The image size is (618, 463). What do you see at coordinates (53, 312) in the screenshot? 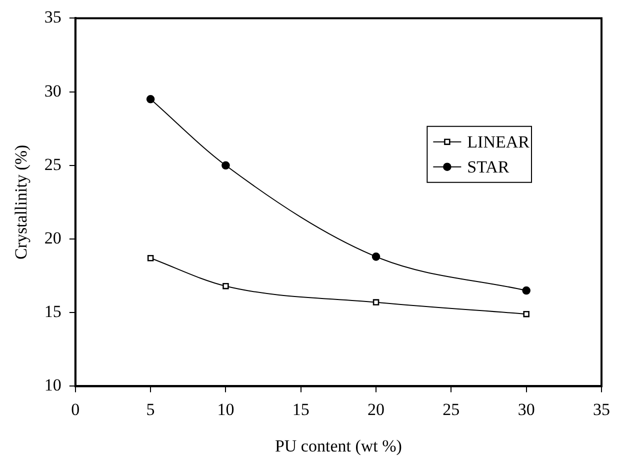
I see `y-tick-label: 15` at bounding box center [53, 312].